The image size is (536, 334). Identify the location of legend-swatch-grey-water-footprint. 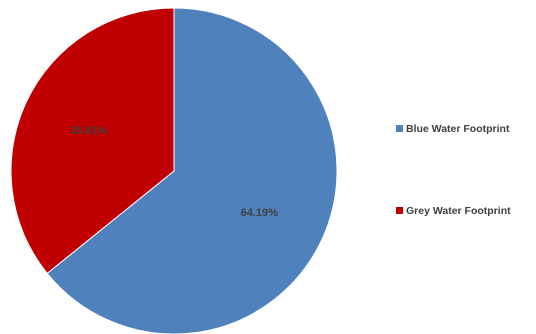
(399, 210).